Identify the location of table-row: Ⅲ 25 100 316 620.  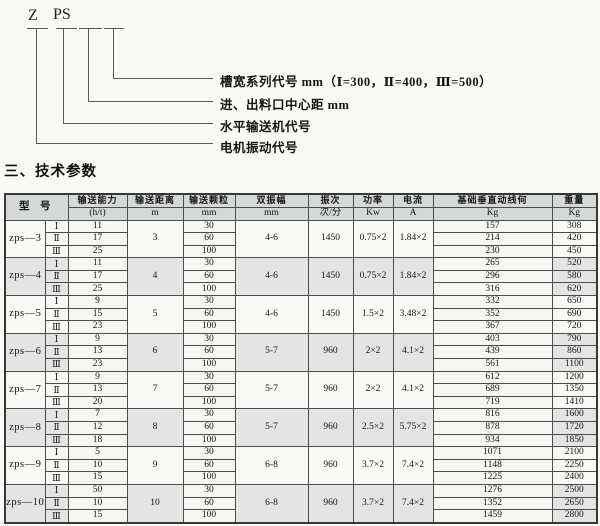
(301, 289).